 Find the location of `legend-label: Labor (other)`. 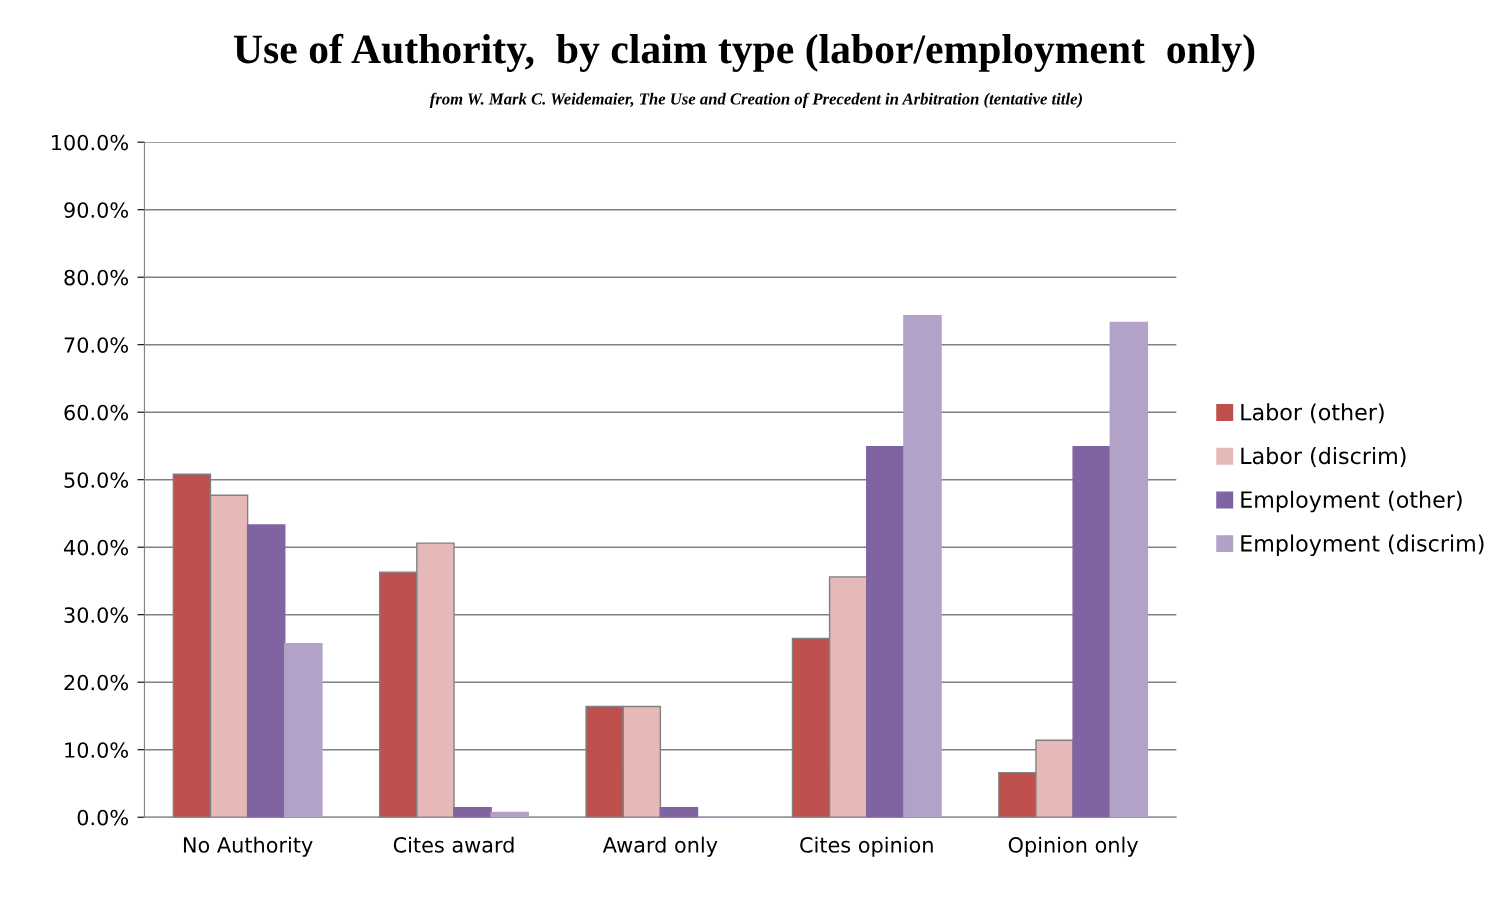

legend-label: Labor (other) is located at coordinates (1312, 413).